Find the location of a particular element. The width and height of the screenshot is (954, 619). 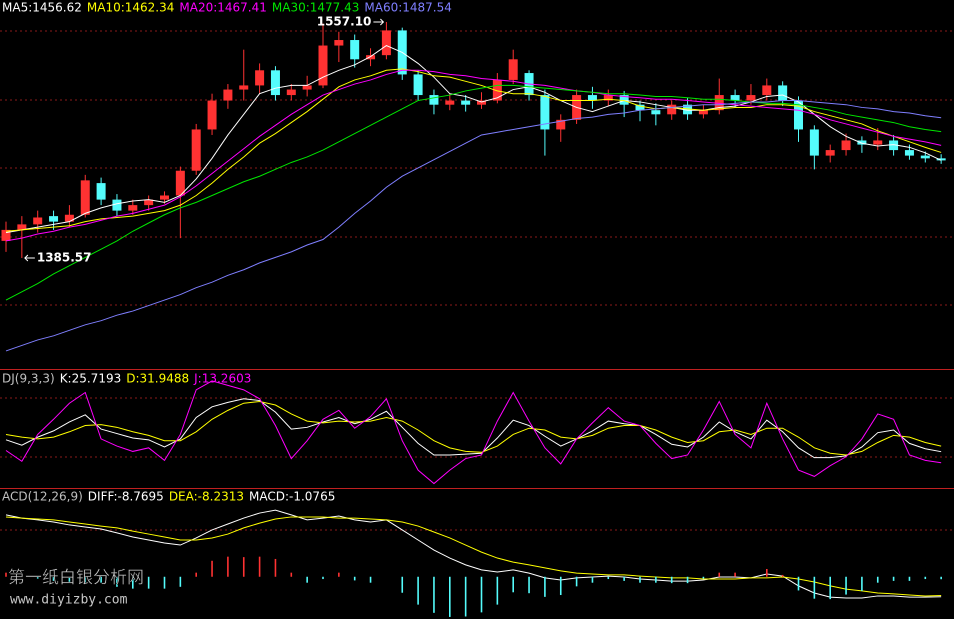

legend-entry: MACD:-1.0765 is located at coordinates (292, 497).